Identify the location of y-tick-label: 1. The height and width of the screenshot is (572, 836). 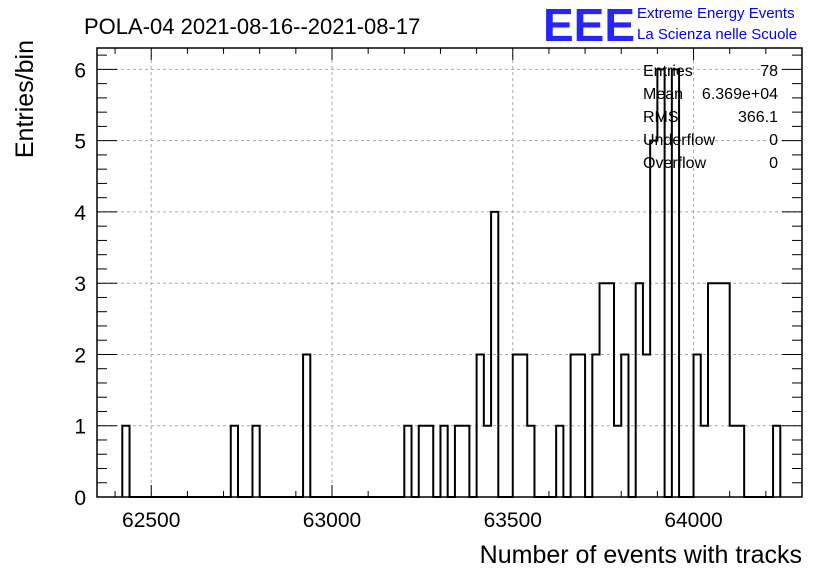
(80, 427).